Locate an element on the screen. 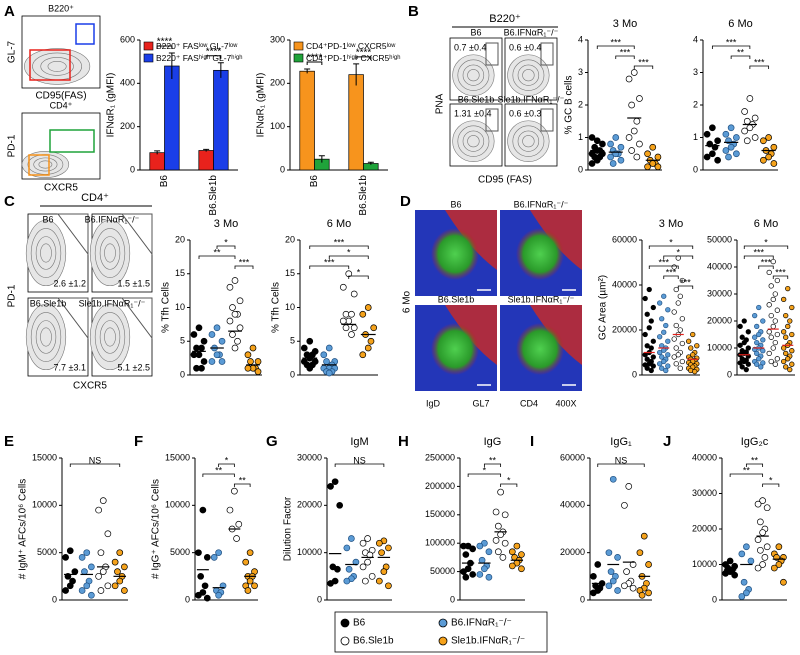 The height and width of the screenshot is (655, 800). label: 5.1 ±2.5 is located at coordinates (134, 367).